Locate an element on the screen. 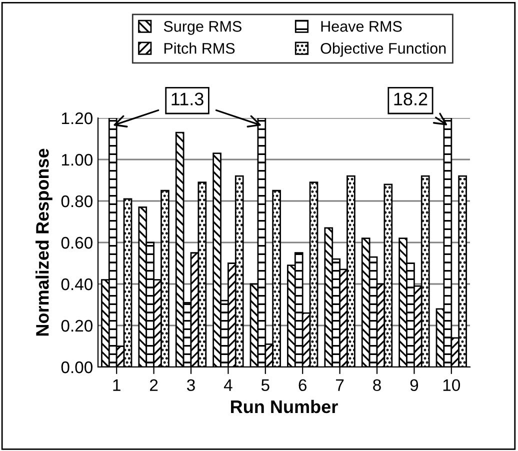  x-tick-label: 9 is located at coordinates (414, 385).